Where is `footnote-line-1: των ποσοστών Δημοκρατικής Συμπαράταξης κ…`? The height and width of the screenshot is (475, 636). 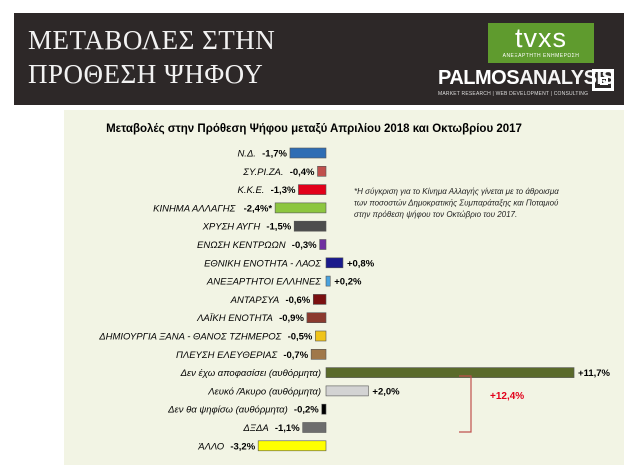 footnote-line-1: των ποσοστών Δημοκρατικής Συμπαράταξης κ… is located at coordinates (456, 203).